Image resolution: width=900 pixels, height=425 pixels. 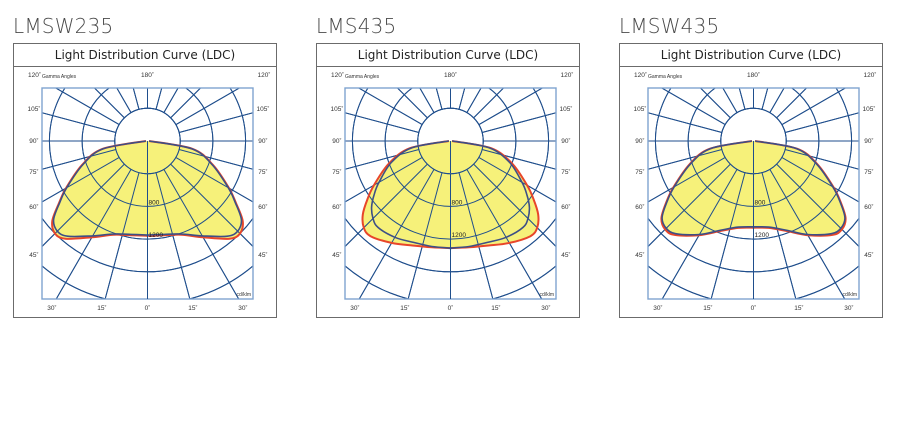 I want to click on product-name: LMSW235, so click(x=63, y=26).